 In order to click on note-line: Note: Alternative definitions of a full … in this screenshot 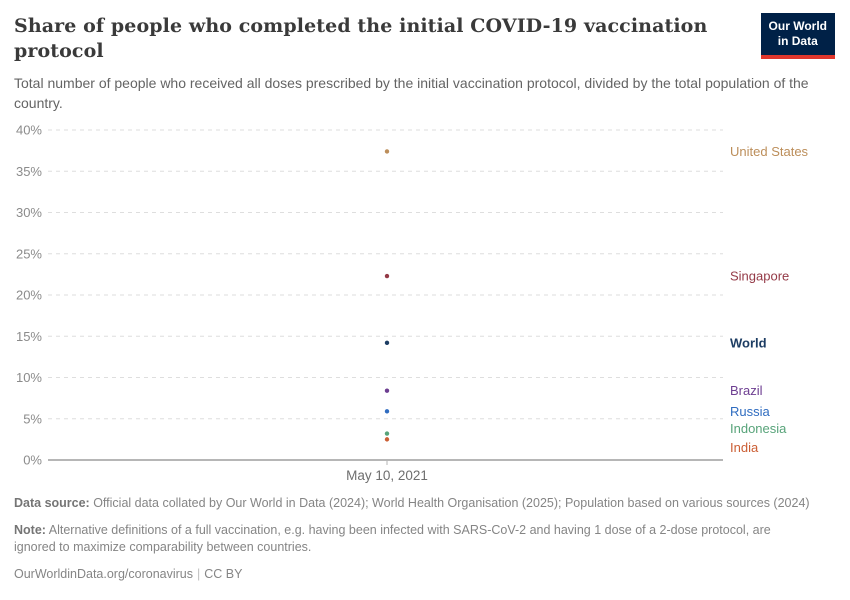, I will do `click(414, 539)`.